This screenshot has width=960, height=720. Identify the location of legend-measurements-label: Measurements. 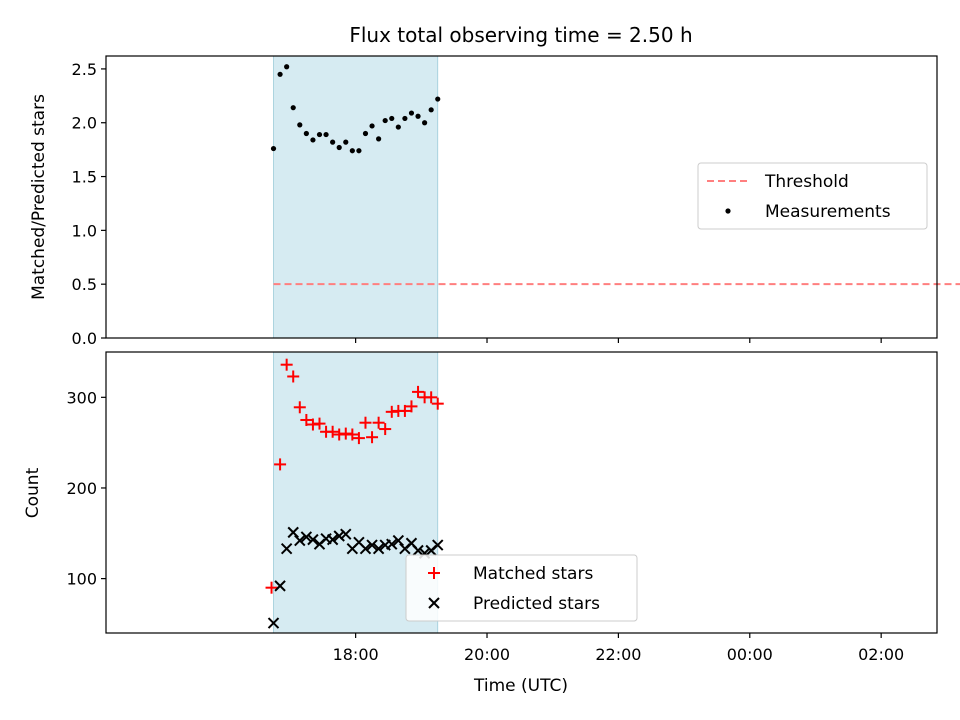
(828, 212).